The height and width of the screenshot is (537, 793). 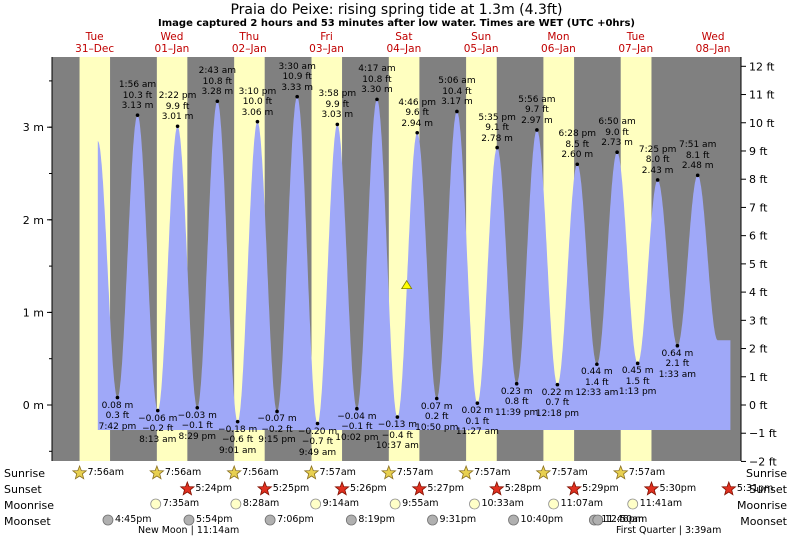 What do you see at coordinates (597, 372) in the screenshot?
I see `metres-value: 0.44 m` at bounding box center [597, 372].